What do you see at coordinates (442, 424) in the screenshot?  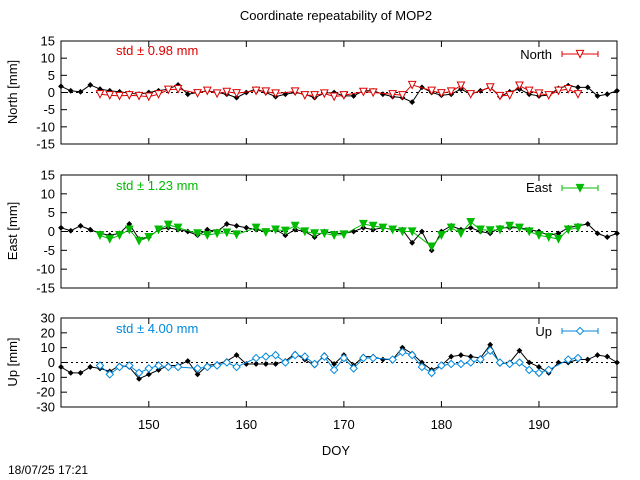 I see `x-tick-label: 180` at bounding box center [442, 424].